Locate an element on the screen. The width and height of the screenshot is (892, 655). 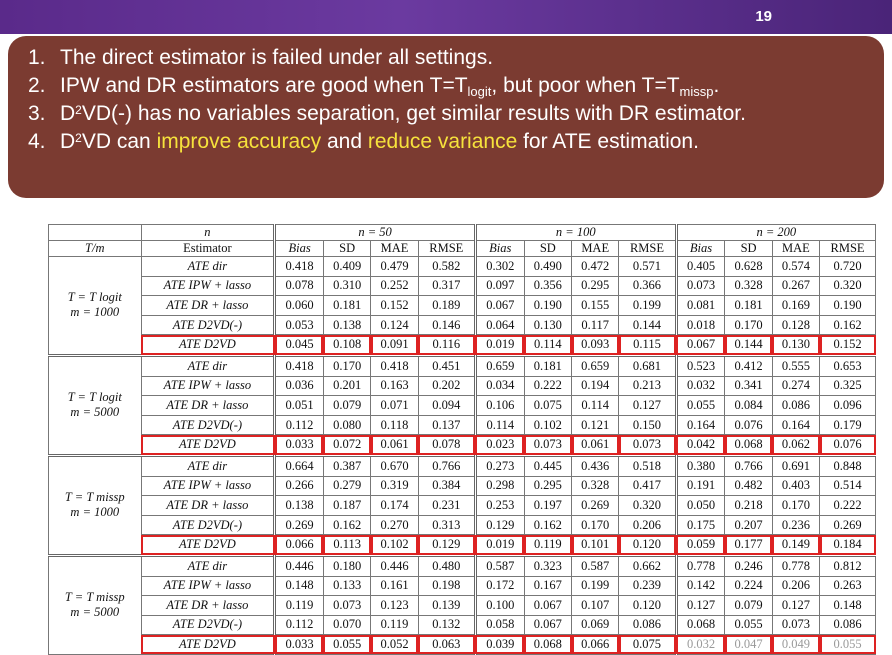
estimator-cell: ATE dir is located at coordinates (208, 565).